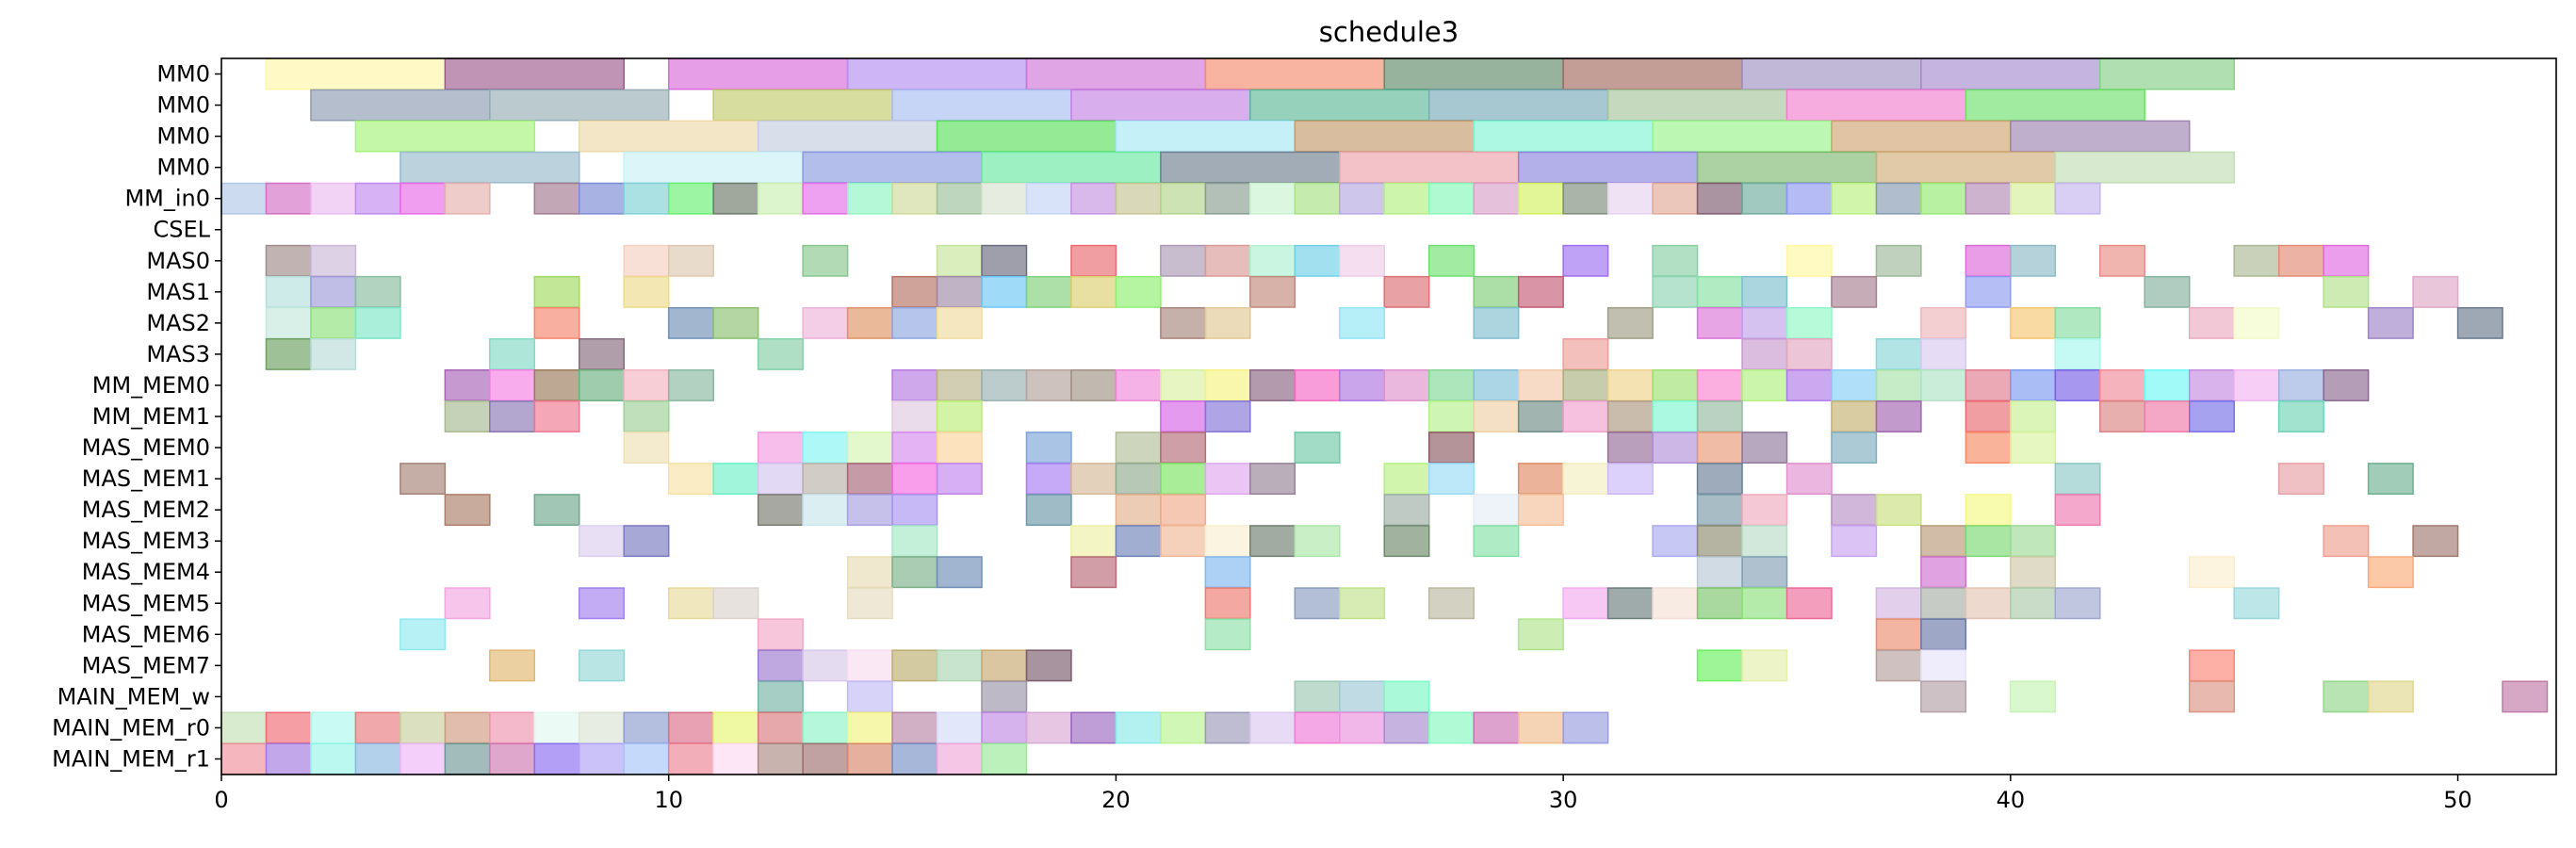  I want to click on y-tick-label: MAS_MEM2, so click(146, 510).